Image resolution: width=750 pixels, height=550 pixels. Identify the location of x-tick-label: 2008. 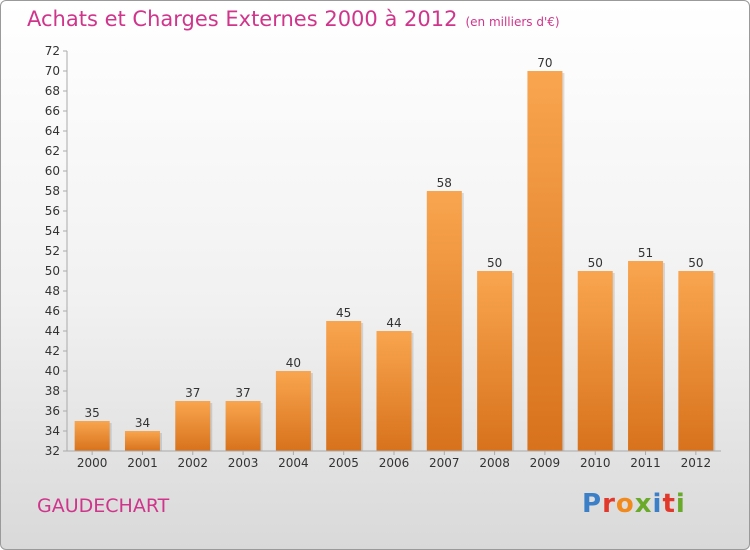
(494, 463).